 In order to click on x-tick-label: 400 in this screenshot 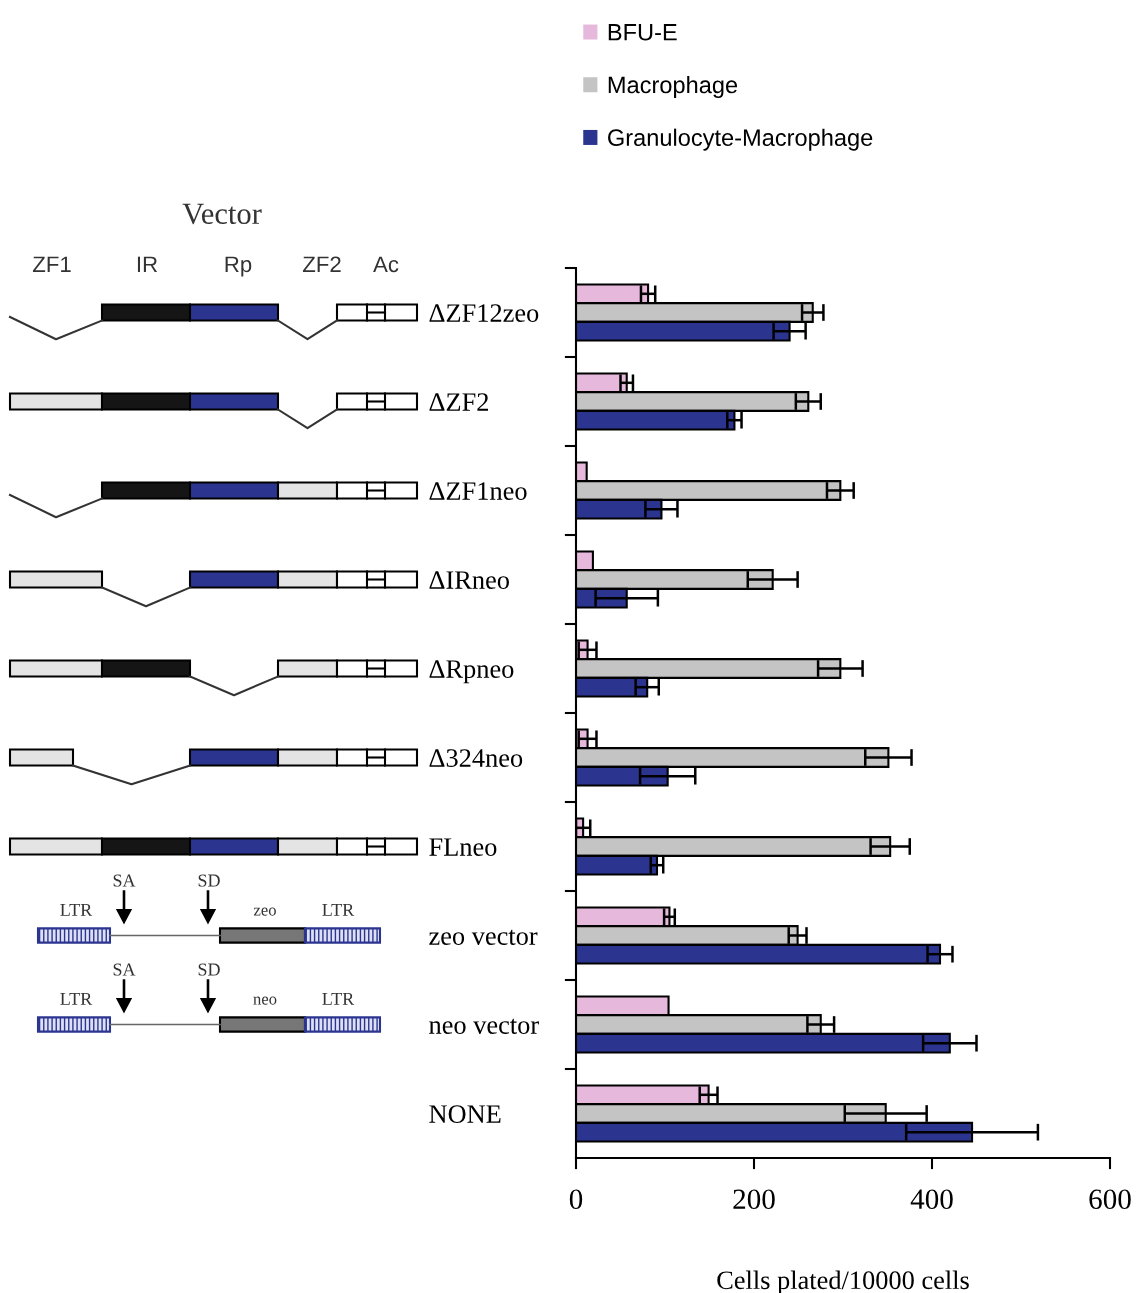, I will do `click(931, 1199)`.